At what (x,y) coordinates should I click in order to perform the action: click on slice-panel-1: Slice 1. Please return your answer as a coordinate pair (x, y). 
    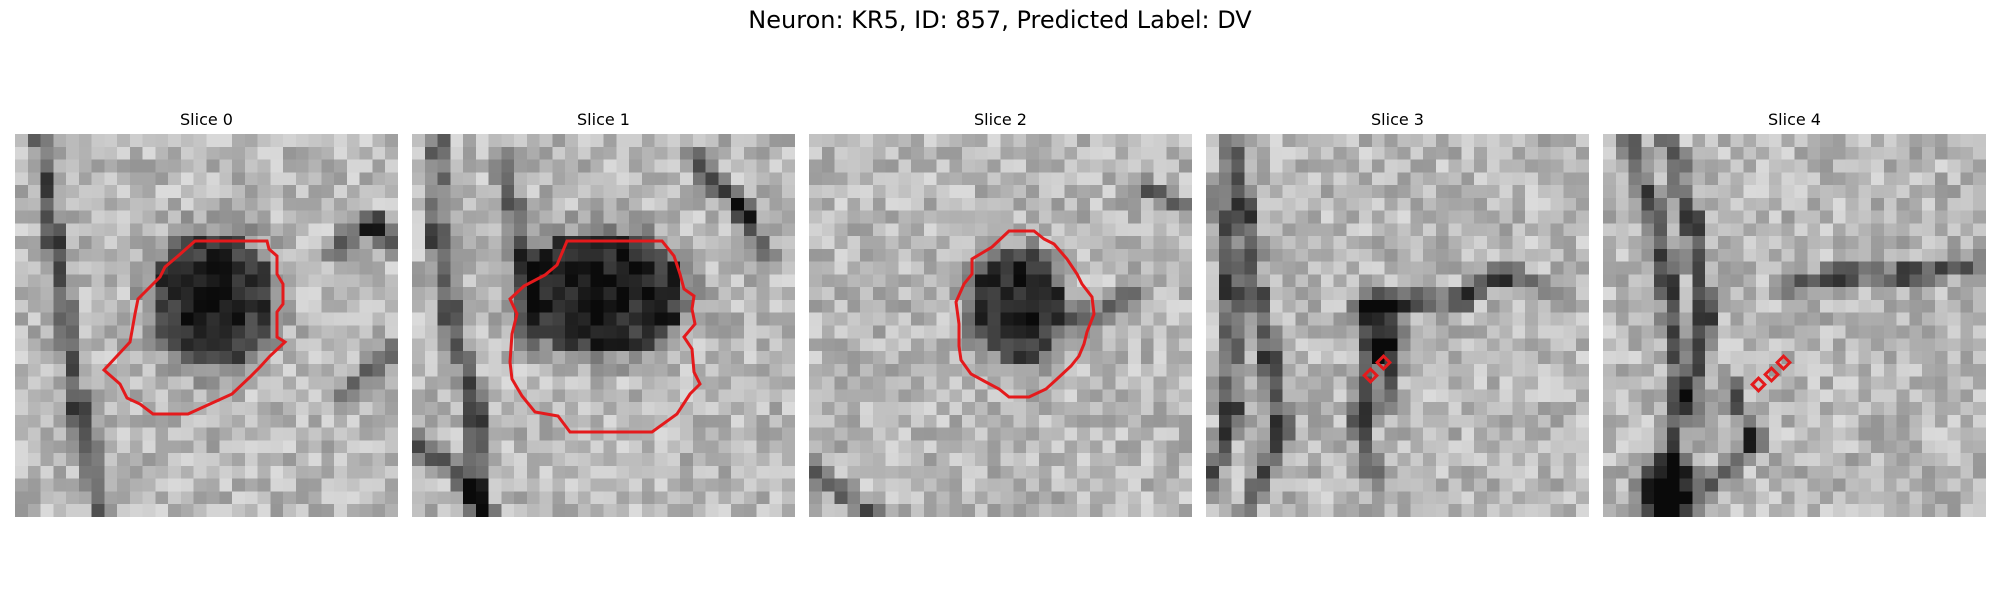
    Looking at the image, I should click on (603, 120).